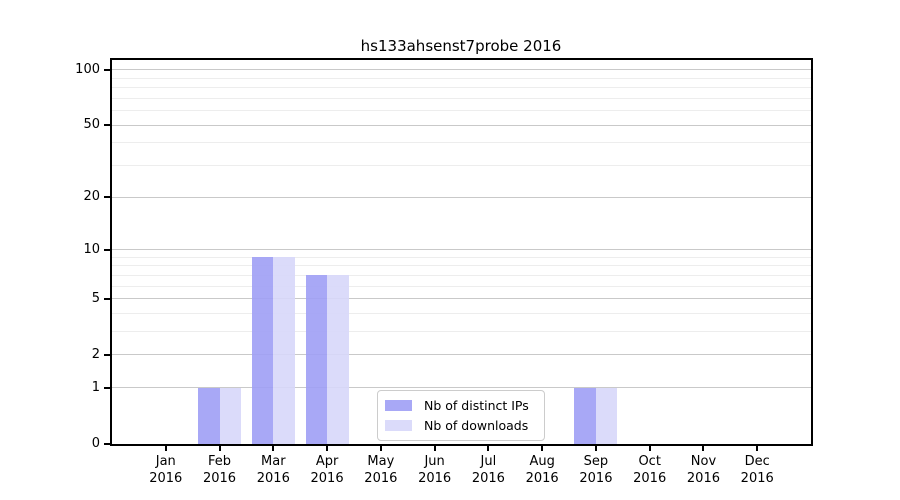 The height and width of the screenshot is (500, 900). Describe the element at coordinates (166, 470) in the screenshot. I see `x-axis-tick-label: Jan 2016` at that location.